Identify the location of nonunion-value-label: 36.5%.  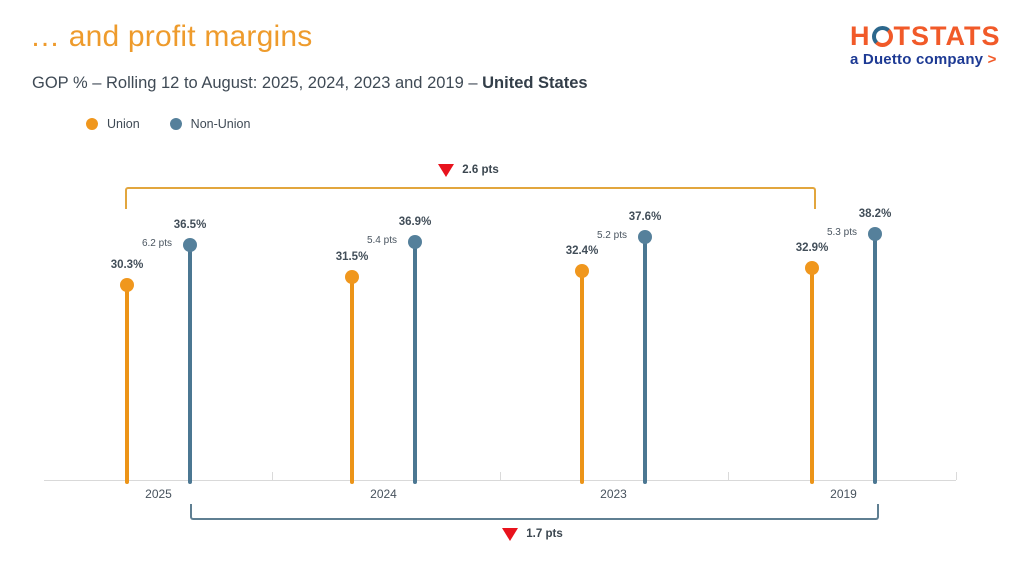
(190, 225).